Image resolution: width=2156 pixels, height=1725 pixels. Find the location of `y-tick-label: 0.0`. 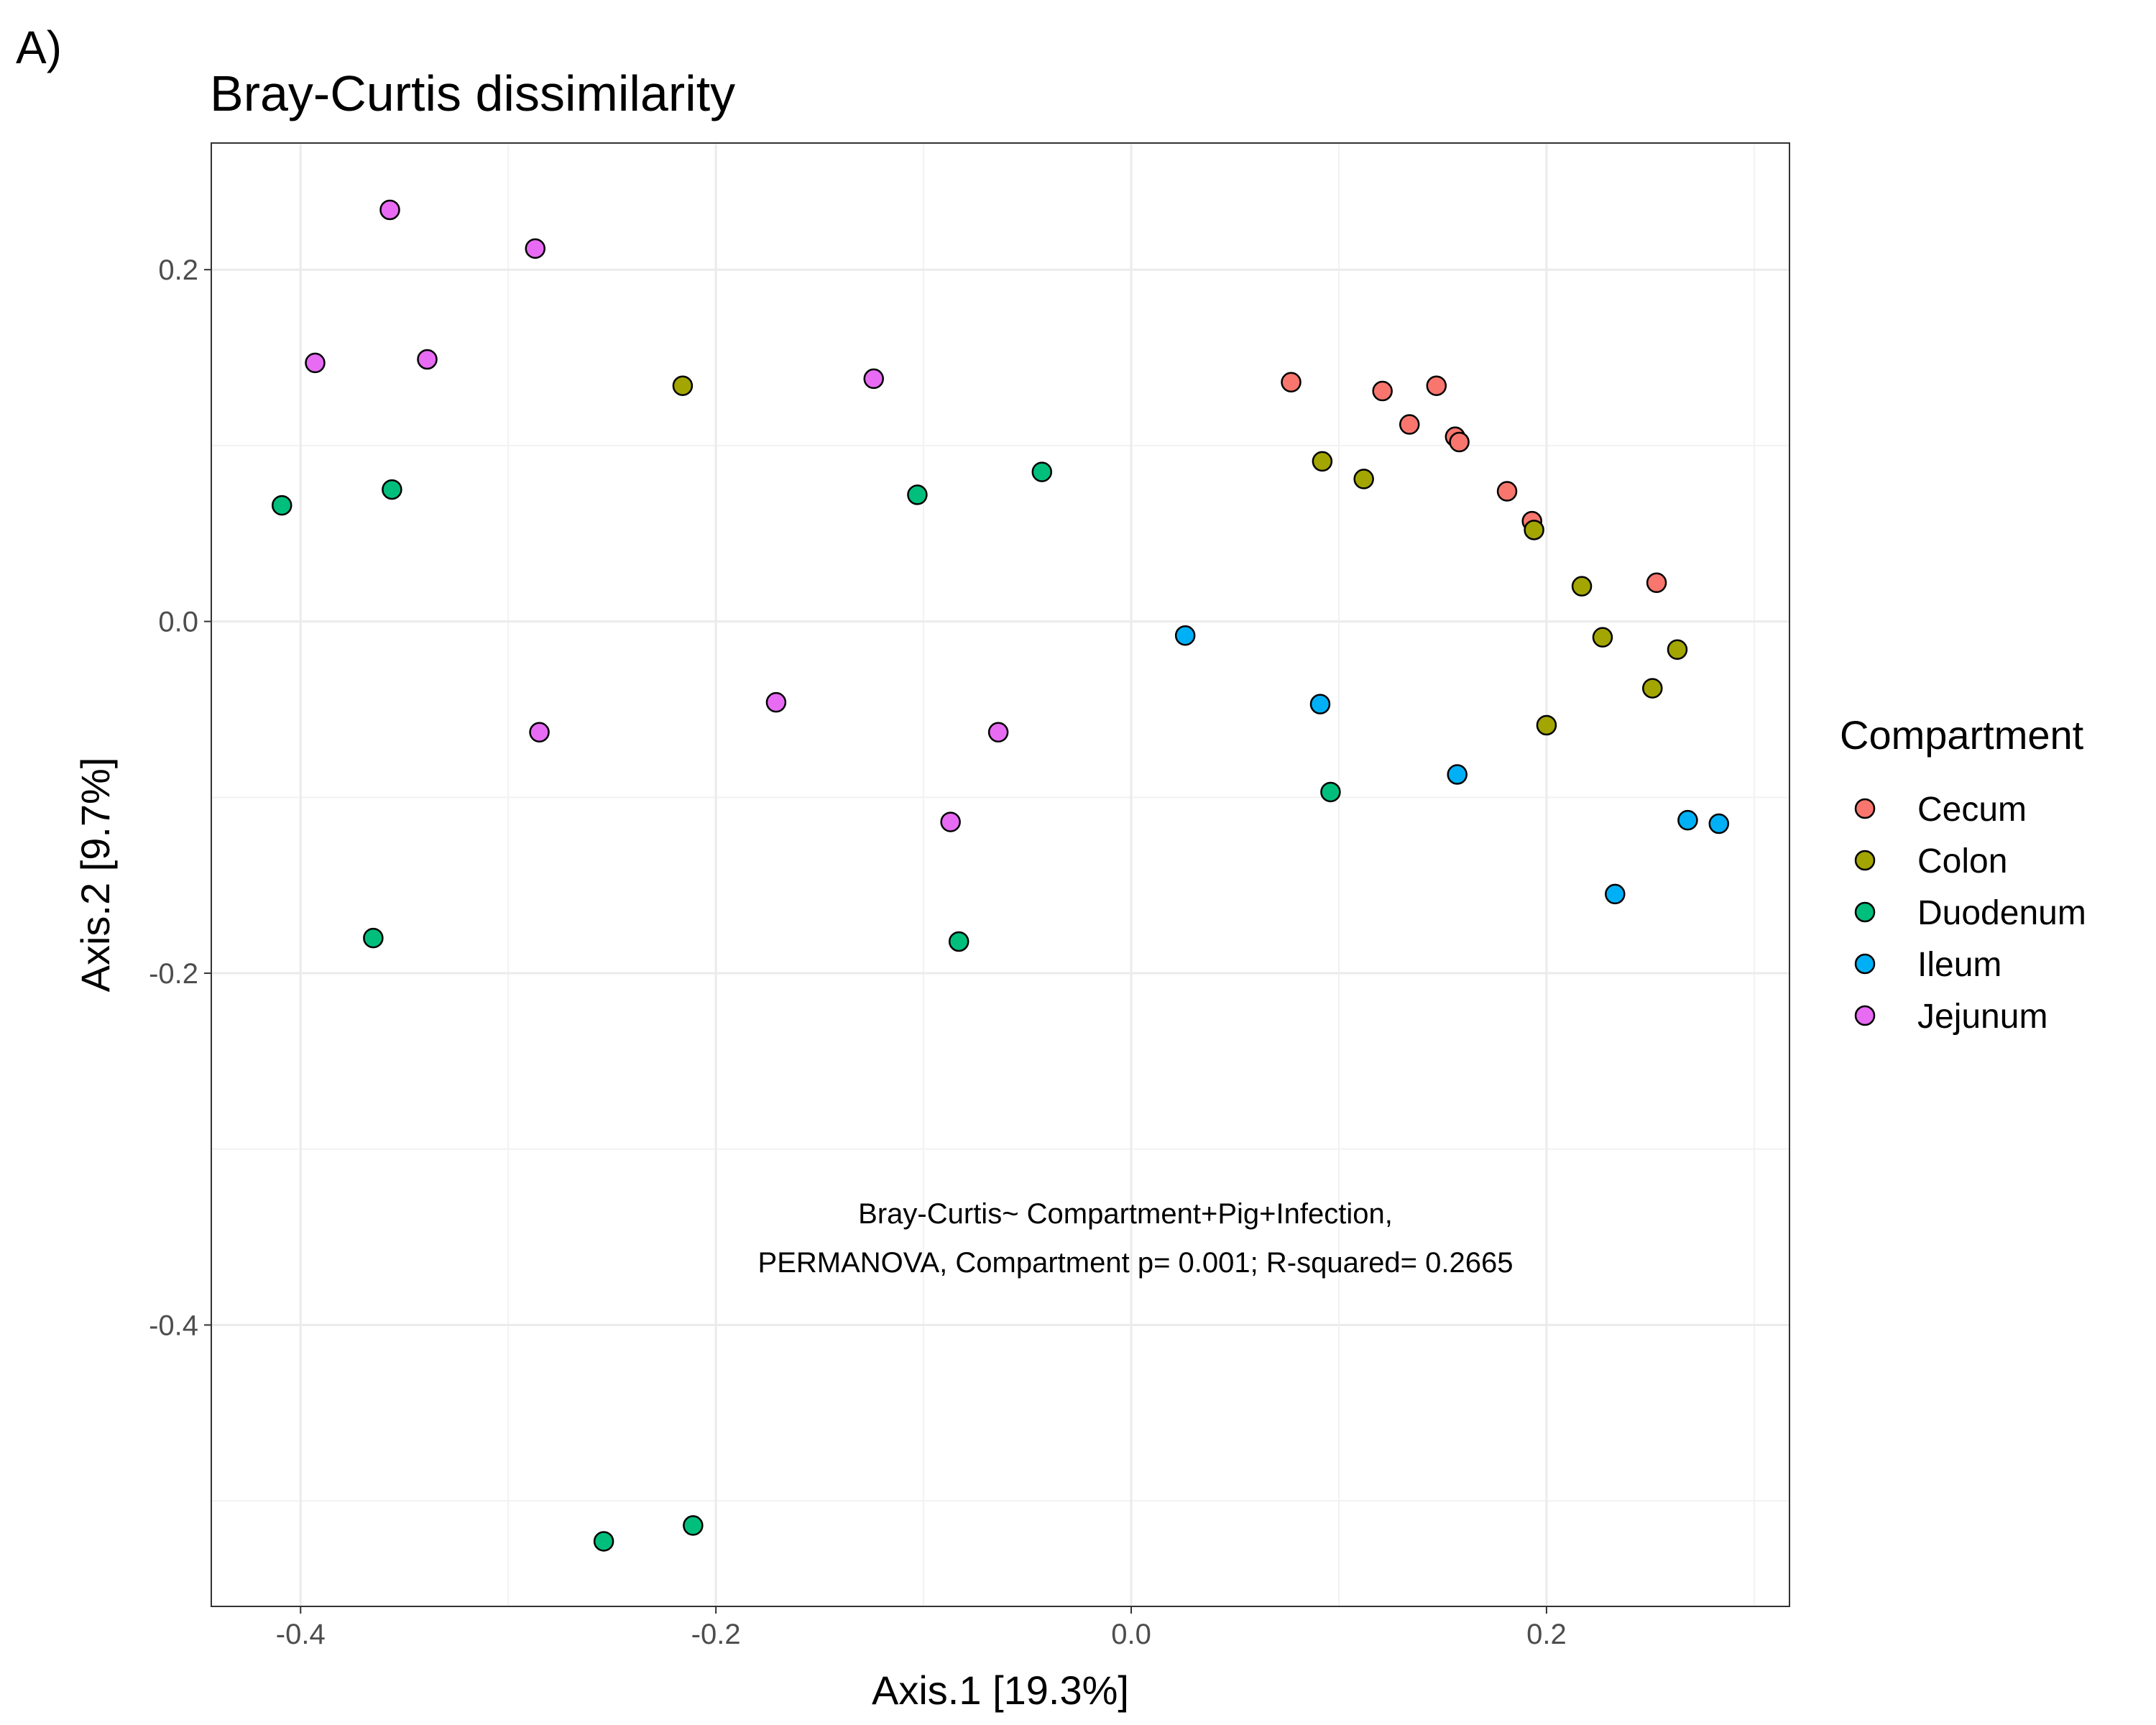

y-tick-label: 0.0 is located at coordinates (178, 622).